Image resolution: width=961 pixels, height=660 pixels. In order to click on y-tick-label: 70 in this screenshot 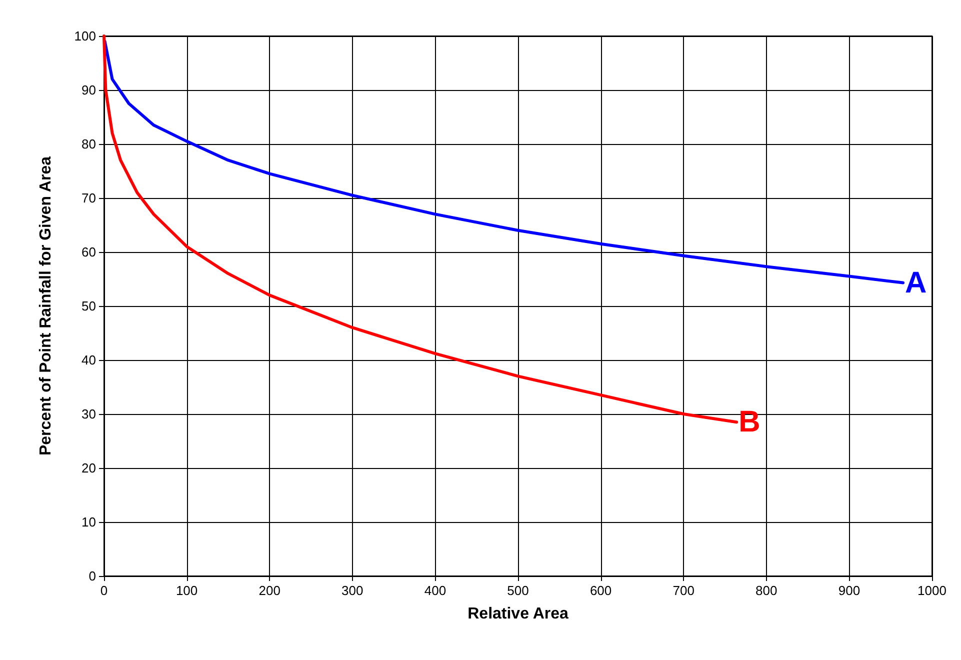, I will do `click(89, 198)`.